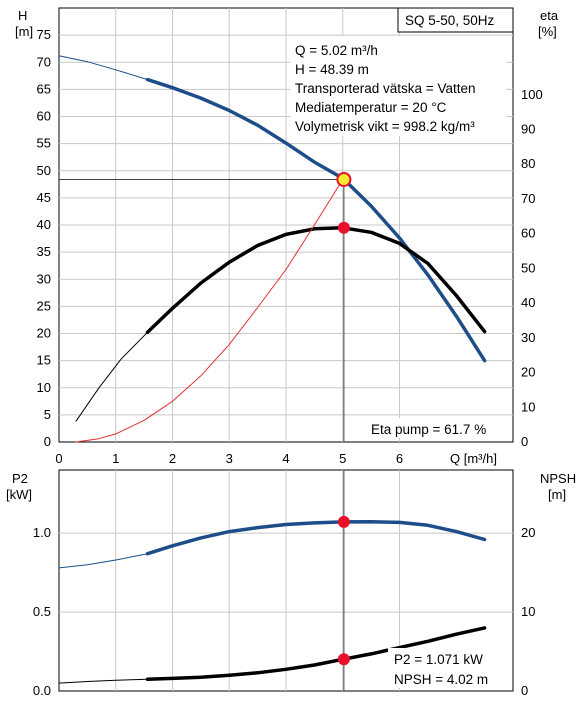 The width and height of the screenshot is (585, 703). Describe the element at coordinates (316, 653) in the screenshot. I see `npsh-curve` at that location.